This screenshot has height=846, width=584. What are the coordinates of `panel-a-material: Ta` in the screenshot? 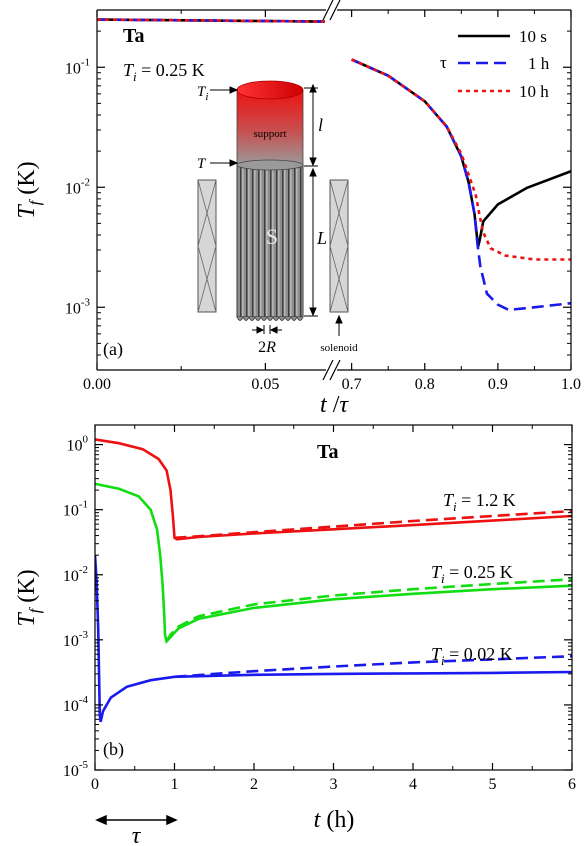 It's located at (134, 36).